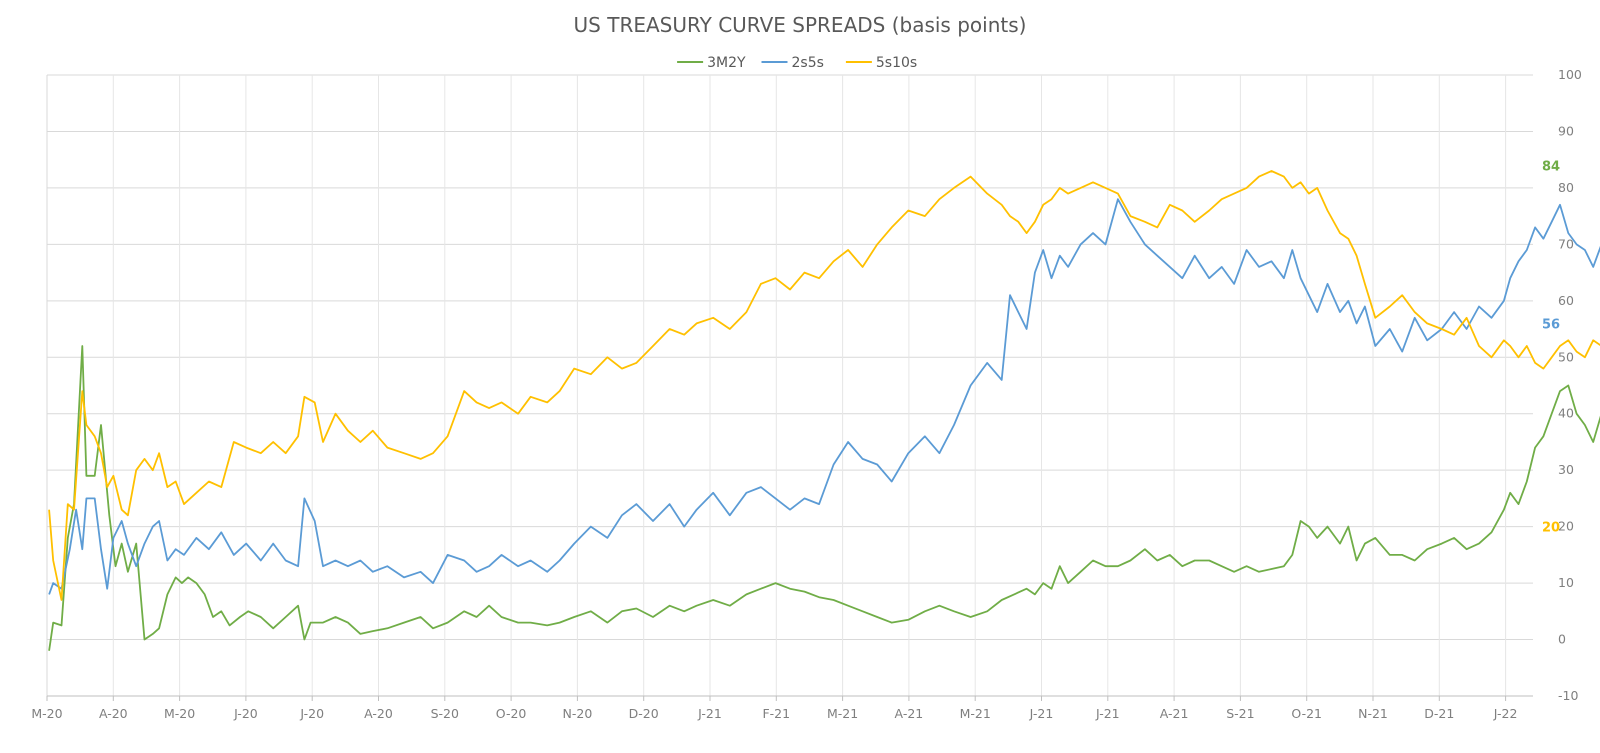 The image size is (1600, 753). What do you see at coordinates (1566, 582) in the screenshot?
I see `y-tick-label: 10` at bounding box center [1566, 582].